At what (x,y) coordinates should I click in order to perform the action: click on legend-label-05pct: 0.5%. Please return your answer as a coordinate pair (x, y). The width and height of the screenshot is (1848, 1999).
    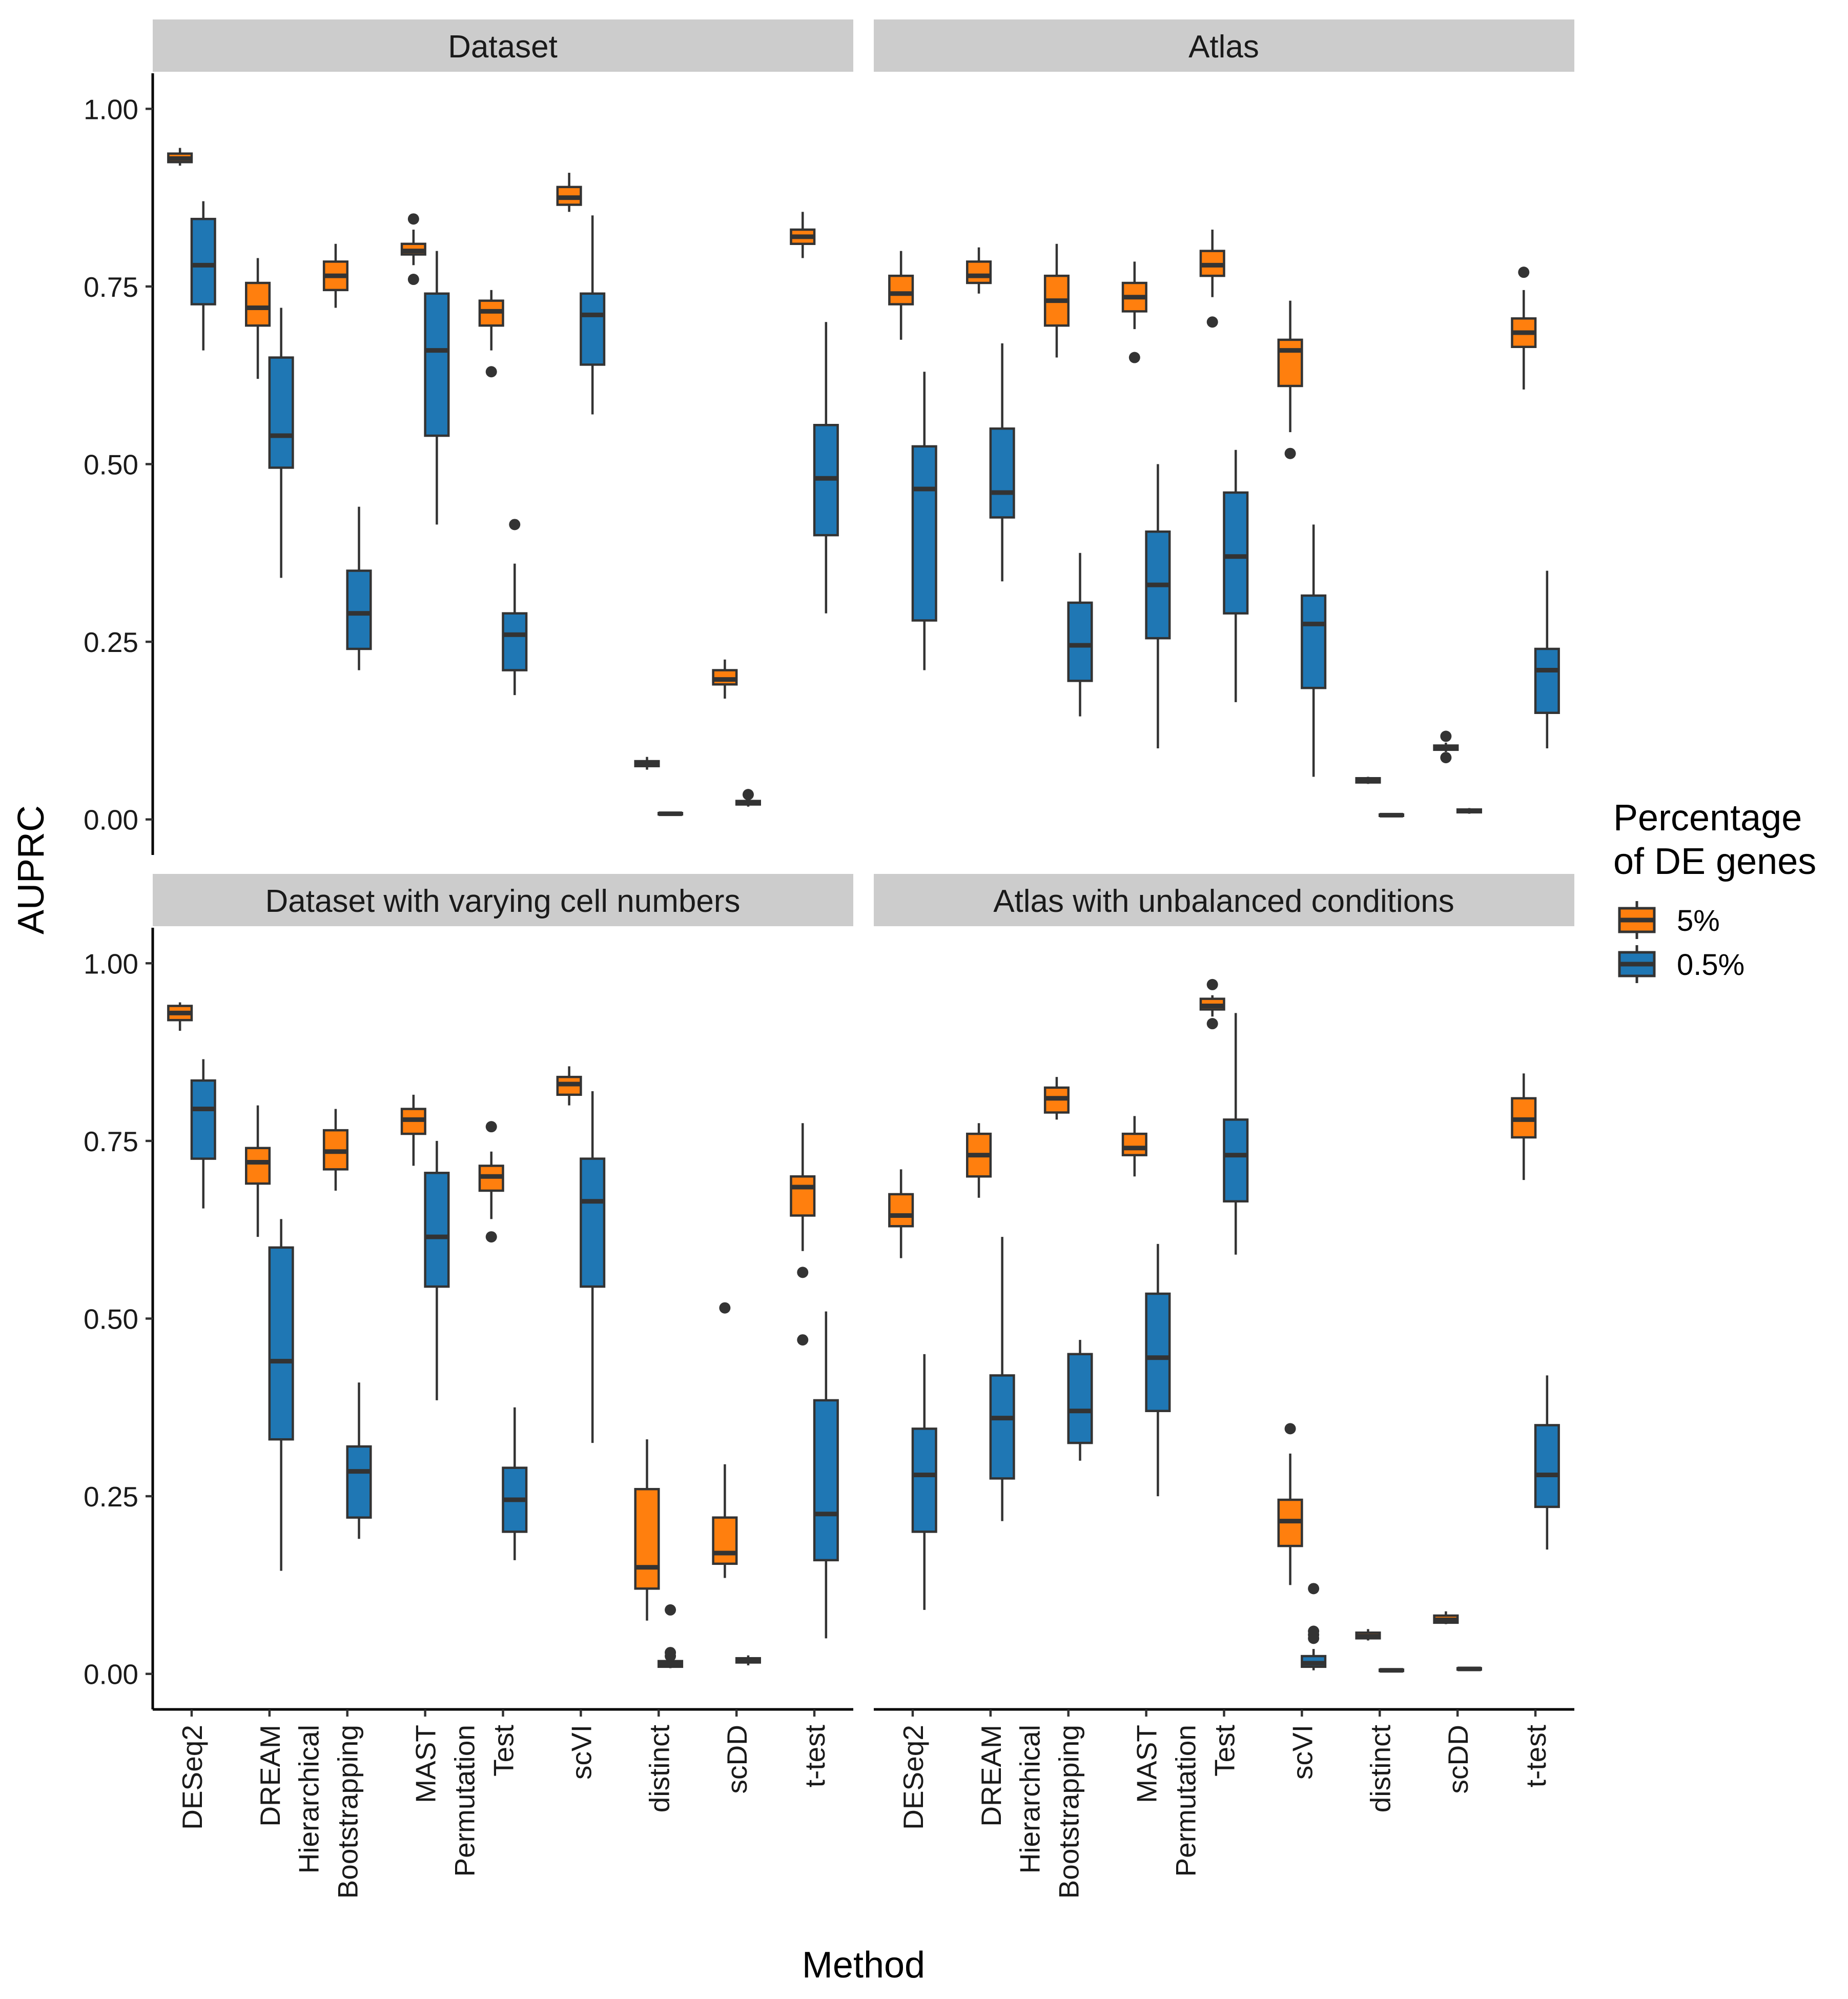
    Looking at the image, I should click on (1710, 965).